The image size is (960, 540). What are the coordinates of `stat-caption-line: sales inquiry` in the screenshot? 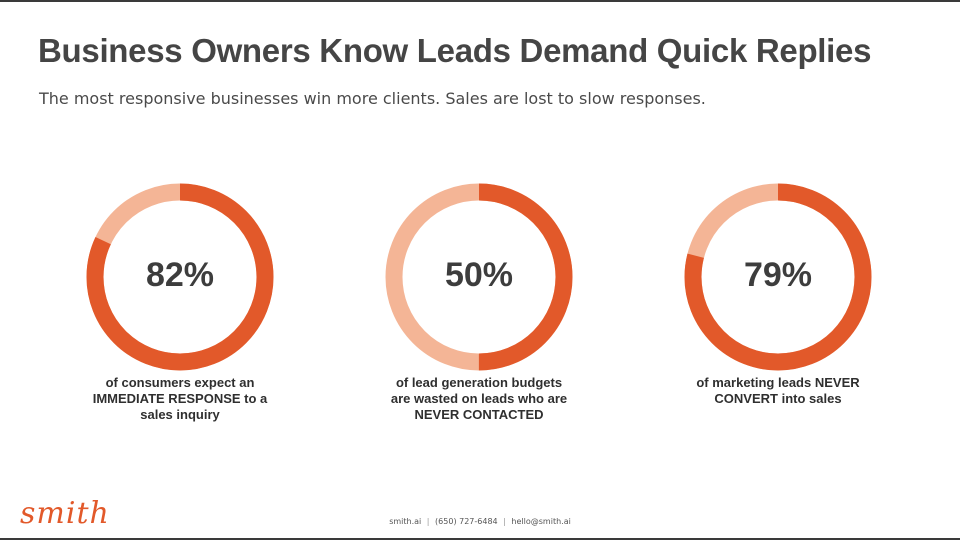 It's located at (180, 414).